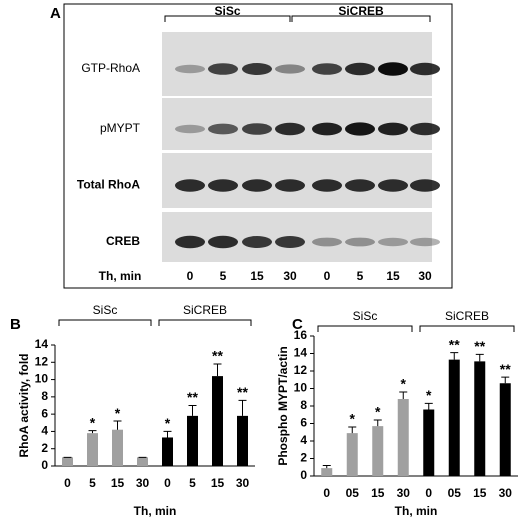 Image resolution: width=520 pixels, height=528 pixels. I want to click on y-axis-label: Phospho MYPT/actin, so click(283, 405).